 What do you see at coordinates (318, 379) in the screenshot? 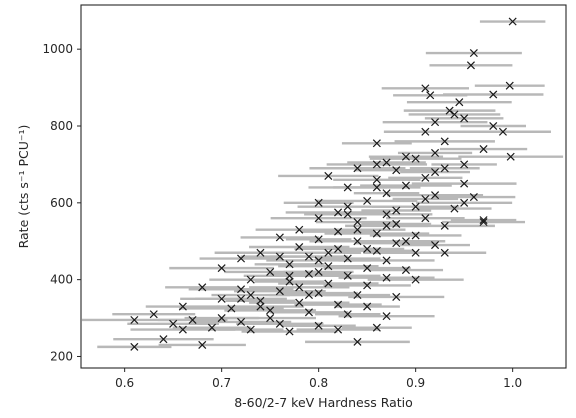
I see `x-axis-ticks: 0.6 0.7 0.8 0.9 1.0` at bounding box center [318, 379].